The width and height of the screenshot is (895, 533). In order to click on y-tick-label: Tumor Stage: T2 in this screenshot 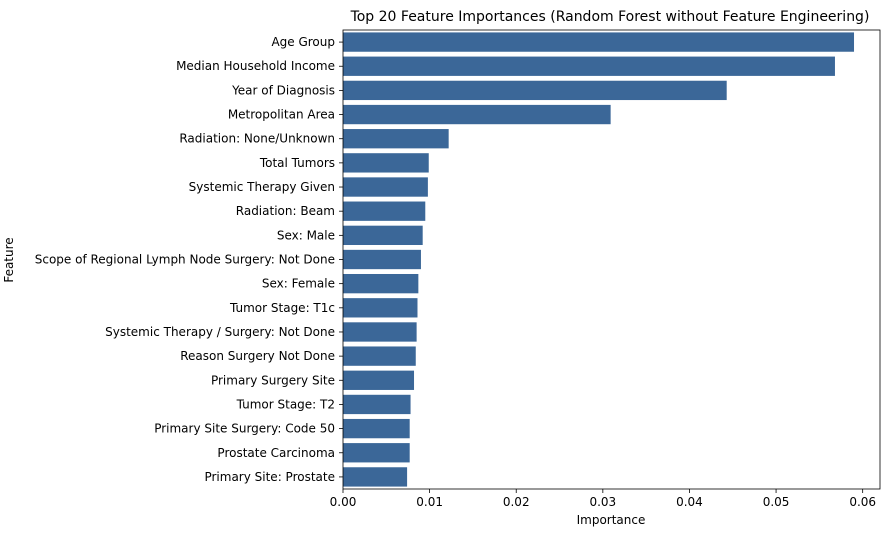, I will do `click(285, 404)`.